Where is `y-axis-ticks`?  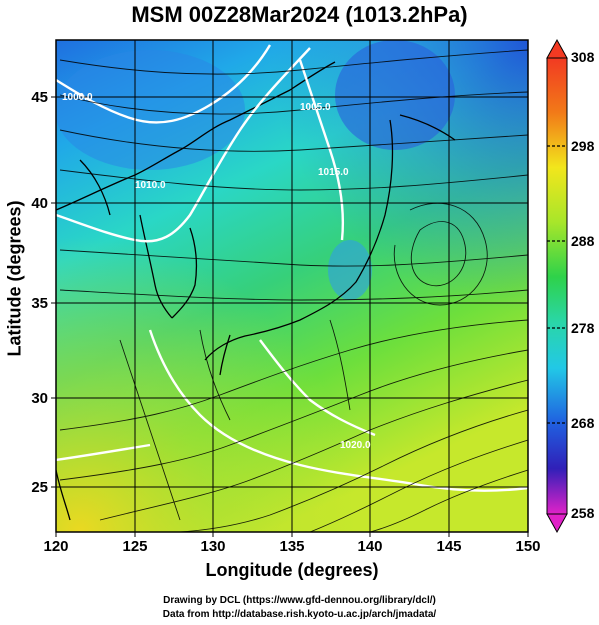
y-axis-ticks is located at coordinates (53, 292).